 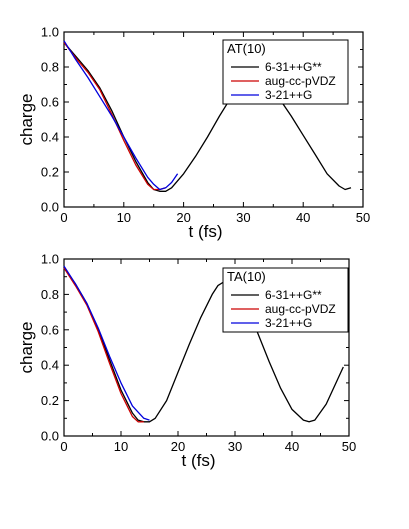 What do you see at coordinates (246, 276) in the screenshot?
I see `legend-title: TA(10)` at bounding box center [246, 276].